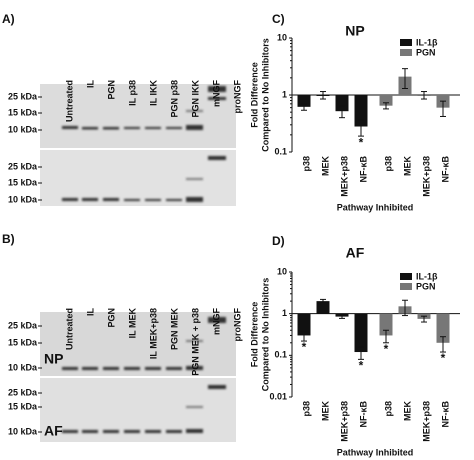 The image size is (474, 460). What do you see at coordinates (8, 19) in the screenshot?
I see `panel-label: A)` at bounding box center [8, 19].